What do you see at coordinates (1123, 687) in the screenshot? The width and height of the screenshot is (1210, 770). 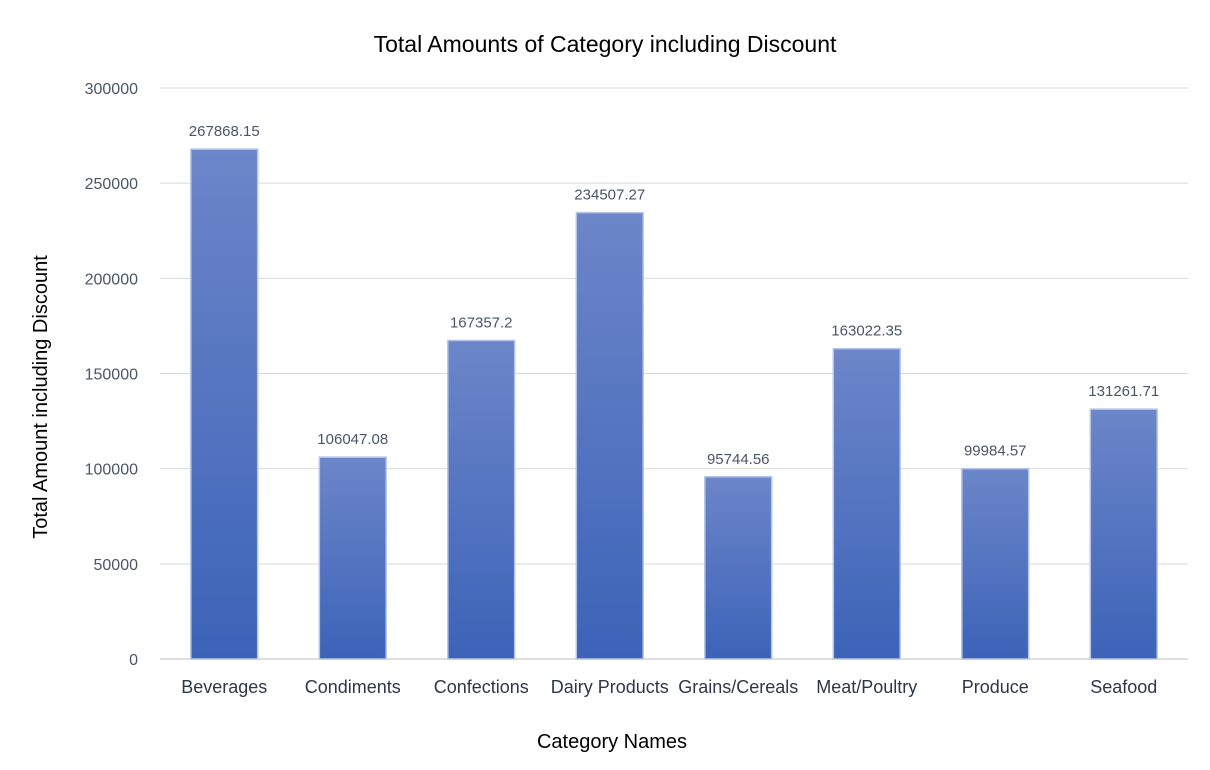 I see `x-tick-label: Seafood` at bounding box center [1123, 687].